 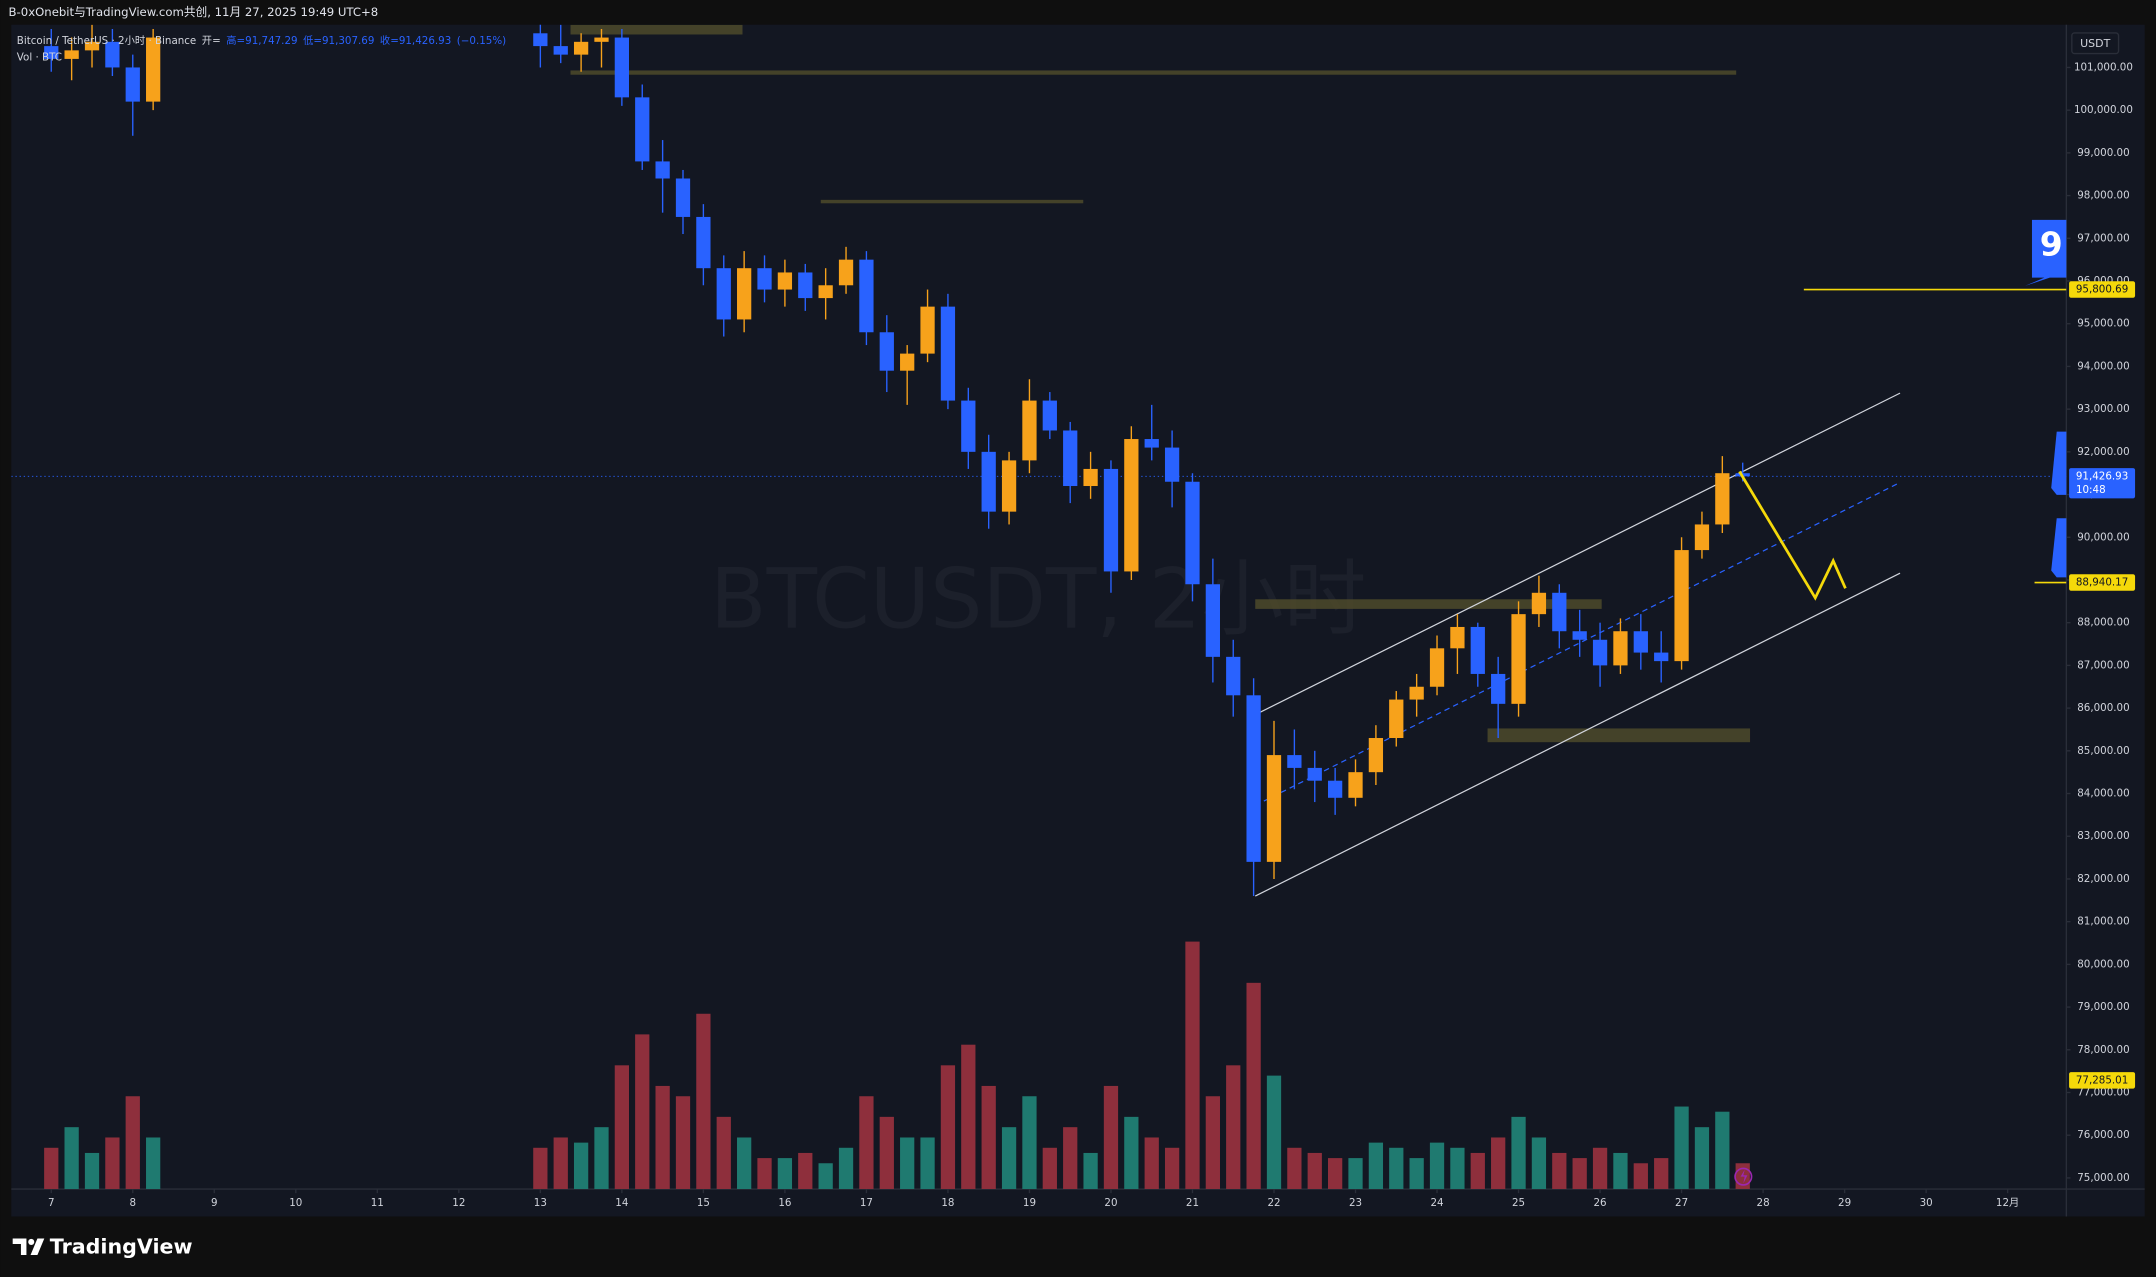 I want to click on x-tick-label: 21, so click(x=1192, y=1203).